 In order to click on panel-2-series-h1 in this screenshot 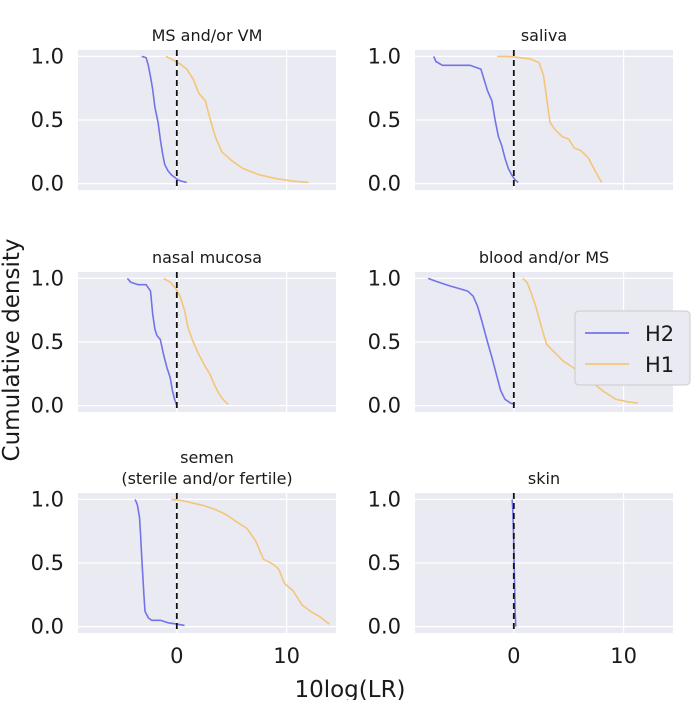, I will do `click(550, 119)`.